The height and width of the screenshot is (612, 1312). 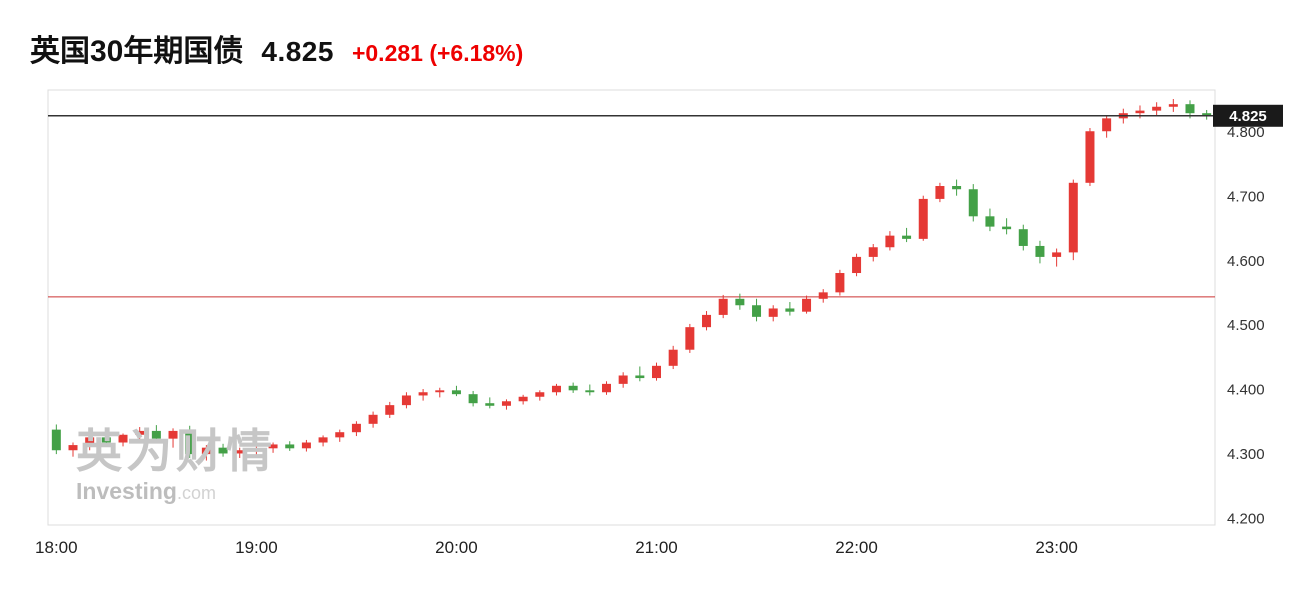 I want to click on current-price-tag-text: 4.825, so click(x=1248, y=116).